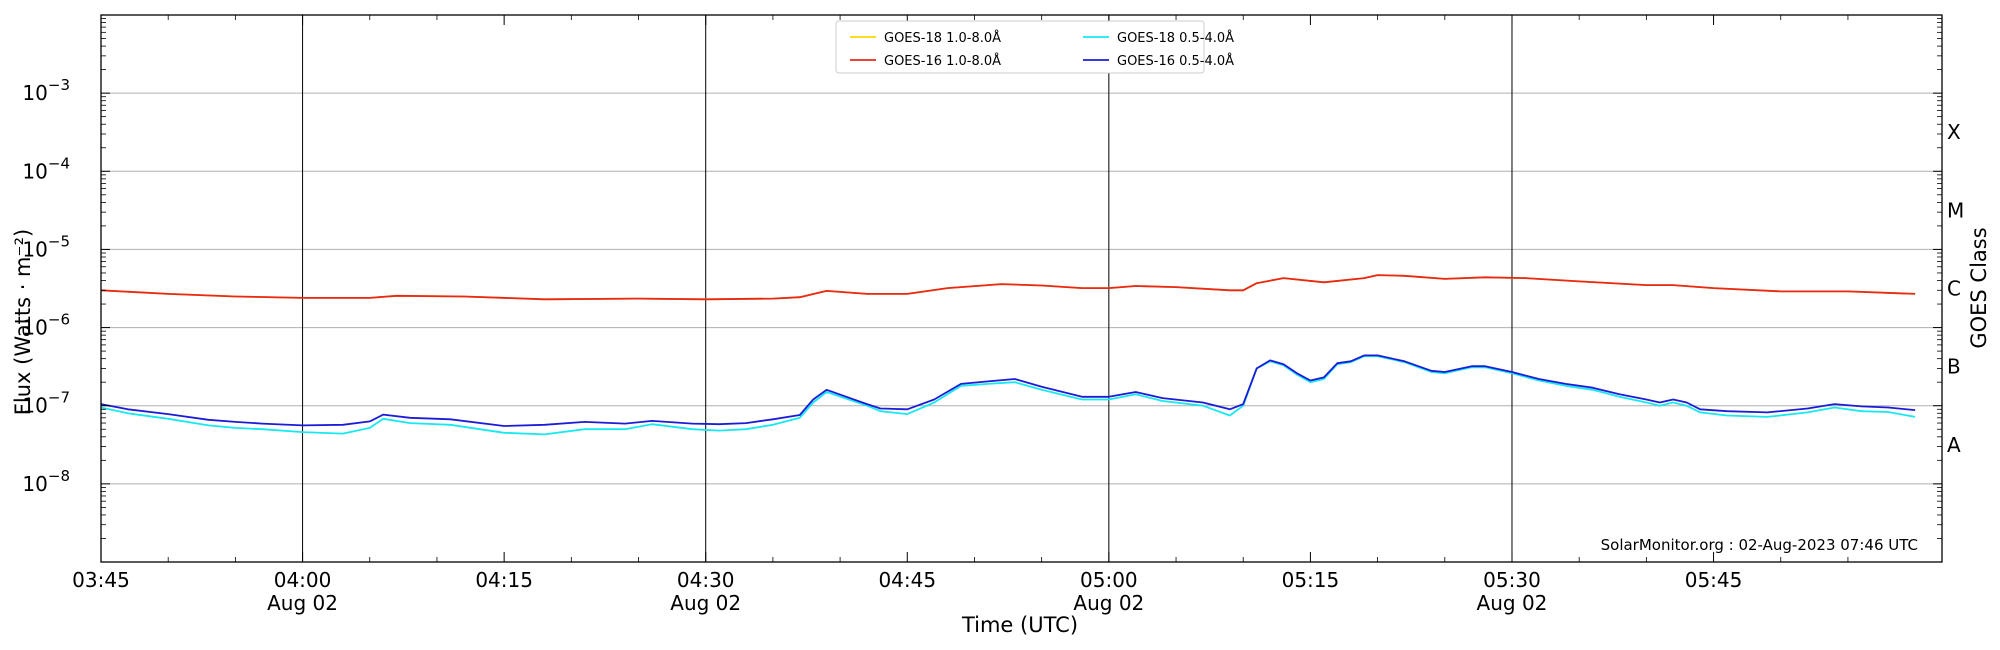 This screenshot has width=2000, height=650. I want to click on x-tick-label: 04:15, so click(504, 580).